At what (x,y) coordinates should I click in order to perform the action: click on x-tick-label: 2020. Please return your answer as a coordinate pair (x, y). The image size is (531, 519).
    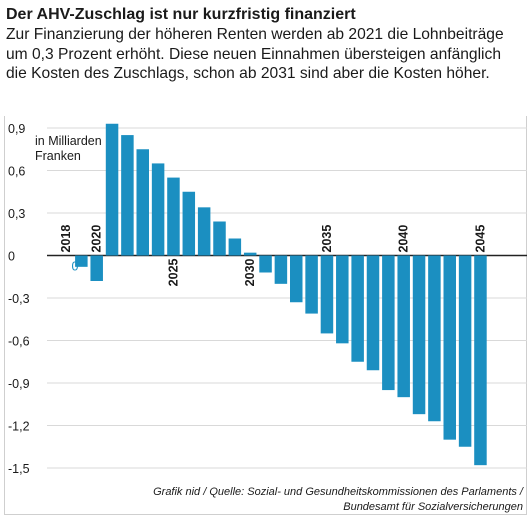
    Looking at the image, I should click on (97, 239).